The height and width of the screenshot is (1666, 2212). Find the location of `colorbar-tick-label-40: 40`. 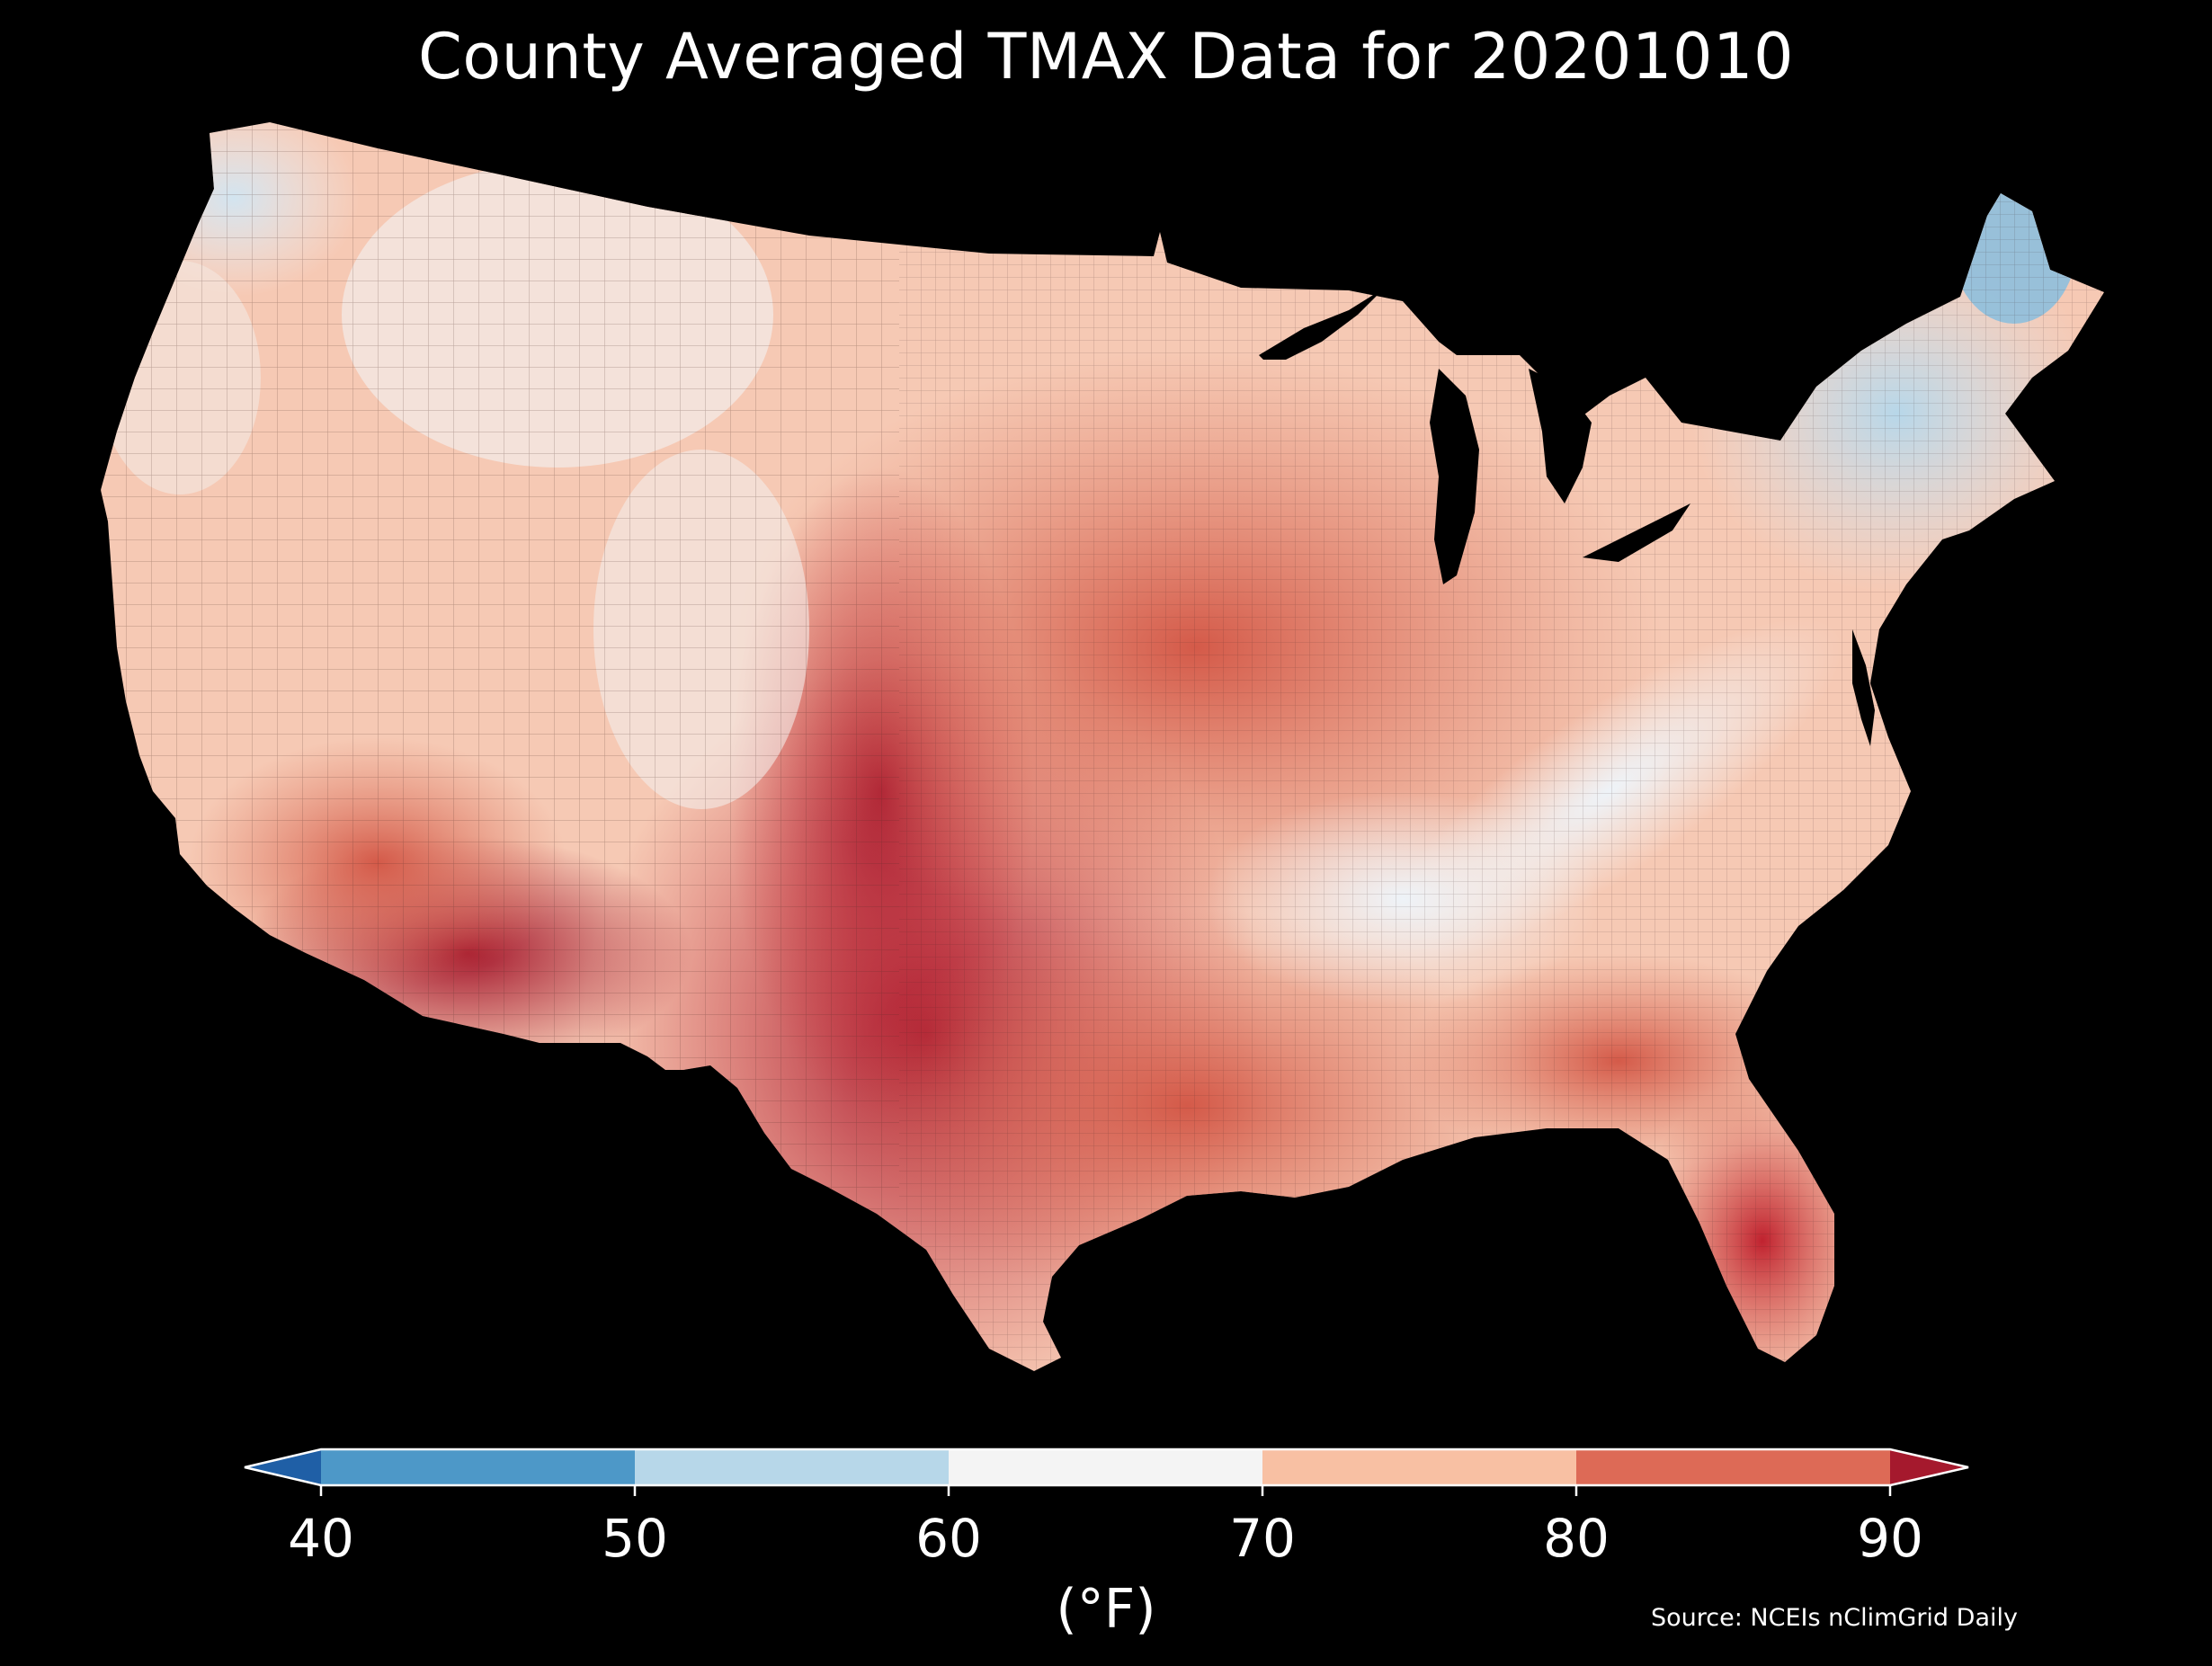

colorbar-tick-label-40: 40 is located at coordinates (321, 1538).